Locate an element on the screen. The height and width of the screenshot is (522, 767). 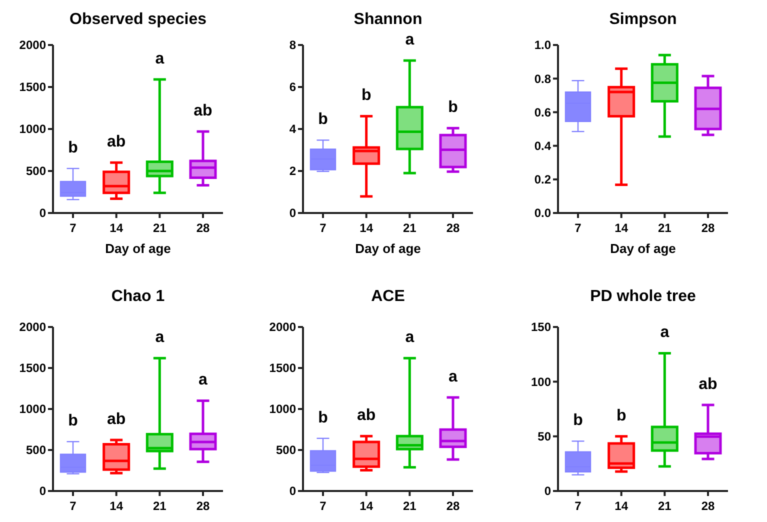
y-tick-label: 0.4 is located at coordinates (543, 146).